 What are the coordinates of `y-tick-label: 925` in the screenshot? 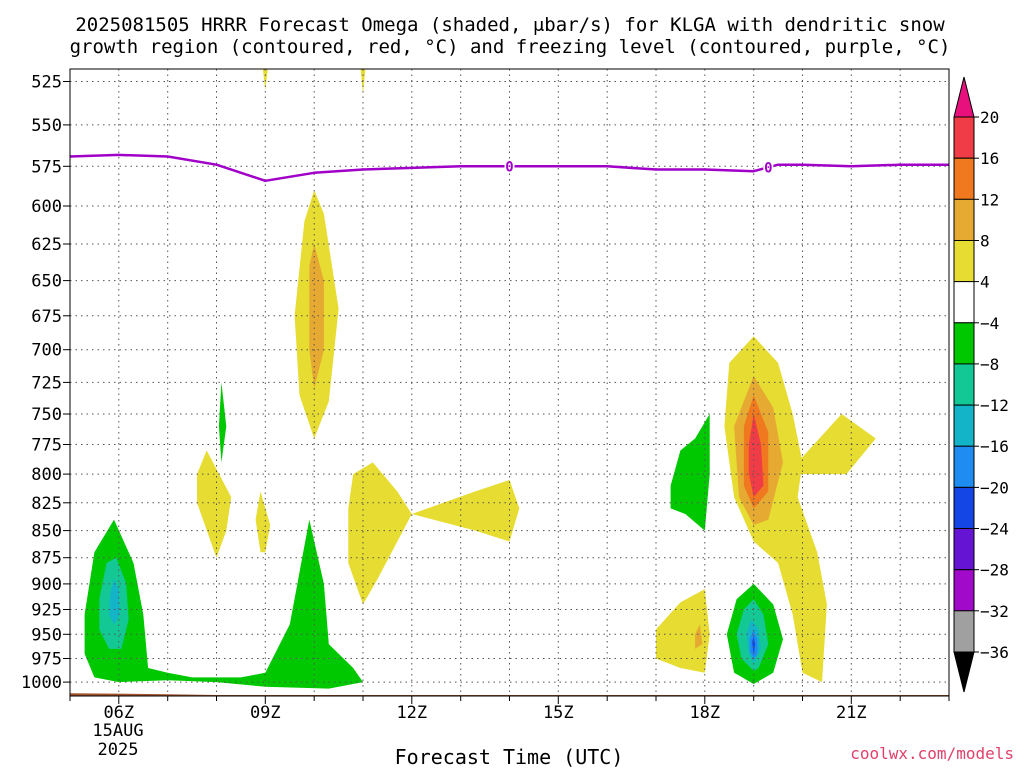 It's located at (46, 611).